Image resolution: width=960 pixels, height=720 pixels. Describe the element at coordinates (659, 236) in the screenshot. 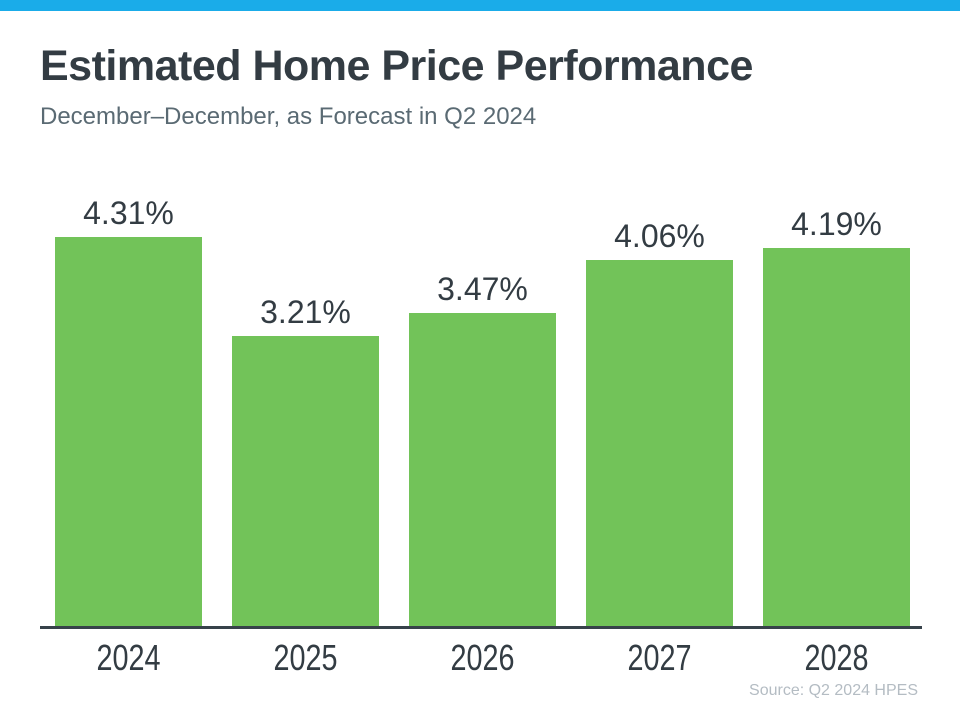

I see `bar-value-label: 4.06%` at that location.